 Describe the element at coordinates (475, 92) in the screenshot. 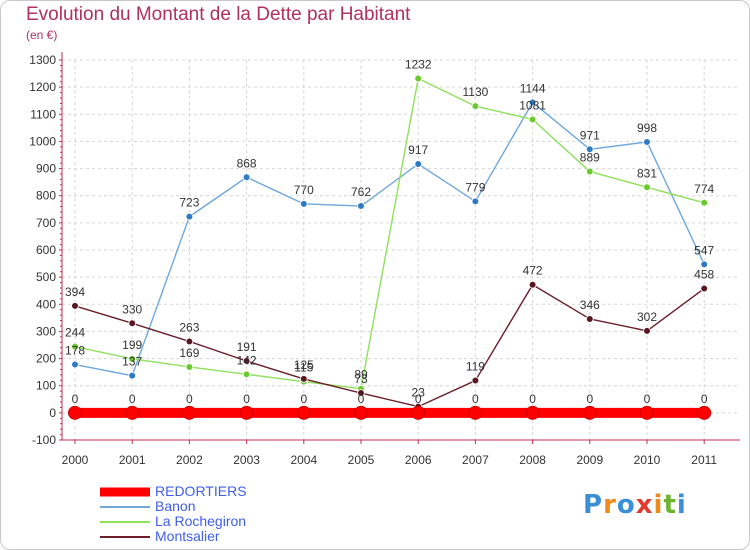

I see `data-label: 1130` at that location.